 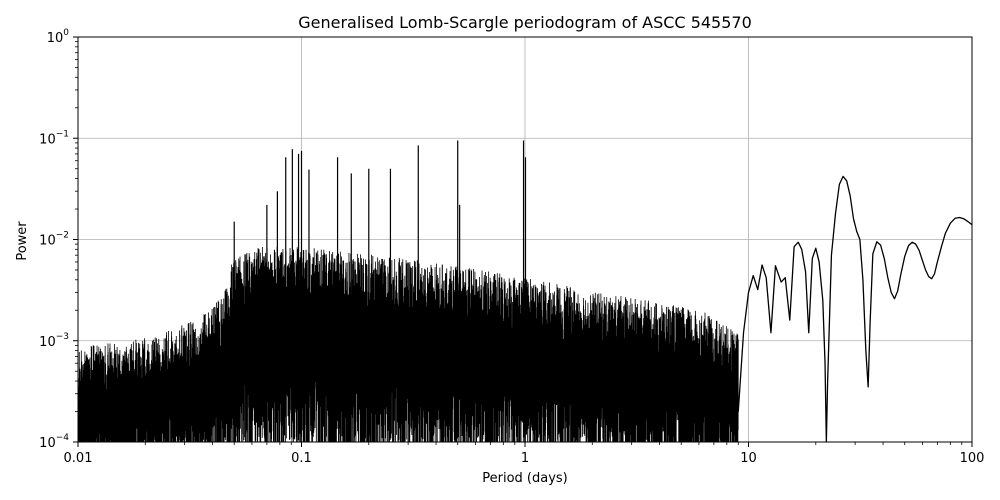 I want to click on x-axis-title: Period (days), so click(x=525, y=478).